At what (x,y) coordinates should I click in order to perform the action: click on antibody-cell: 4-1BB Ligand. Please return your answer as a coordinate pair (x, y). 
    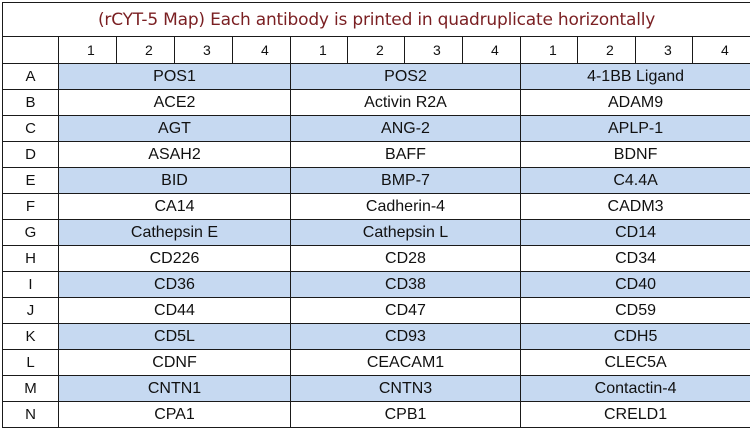
    Looking at the image, I should click on (634, 76).